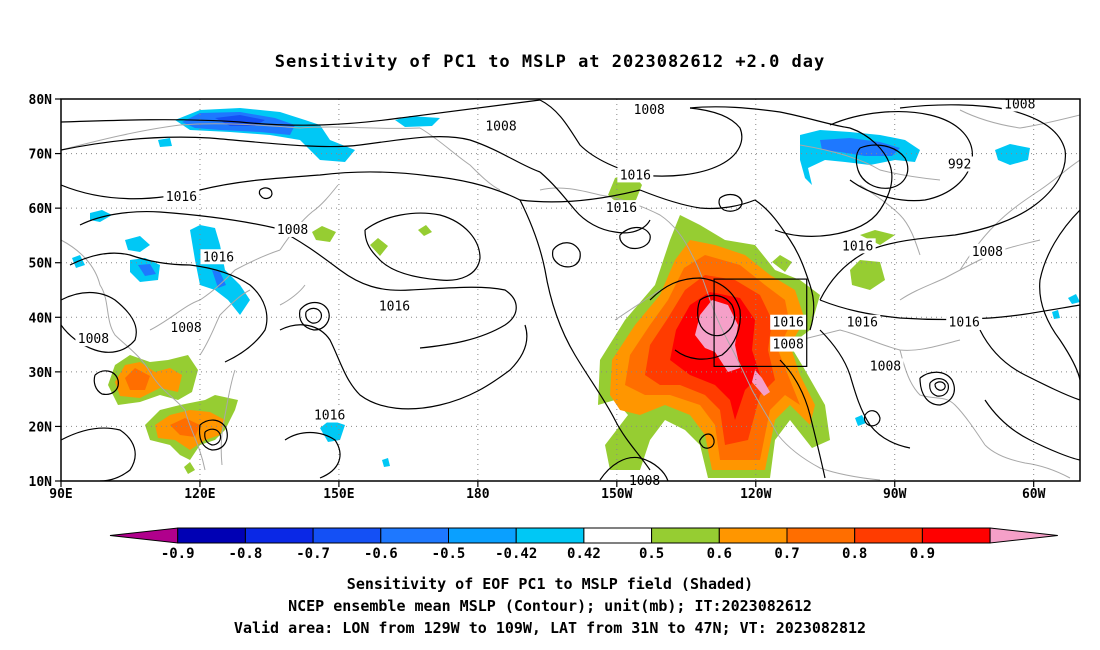 This screenshot has width=1100, height=650. Describe the element at coordinates (1034, 494) in the screenshot. I see `lon-label: 60W` at that location.